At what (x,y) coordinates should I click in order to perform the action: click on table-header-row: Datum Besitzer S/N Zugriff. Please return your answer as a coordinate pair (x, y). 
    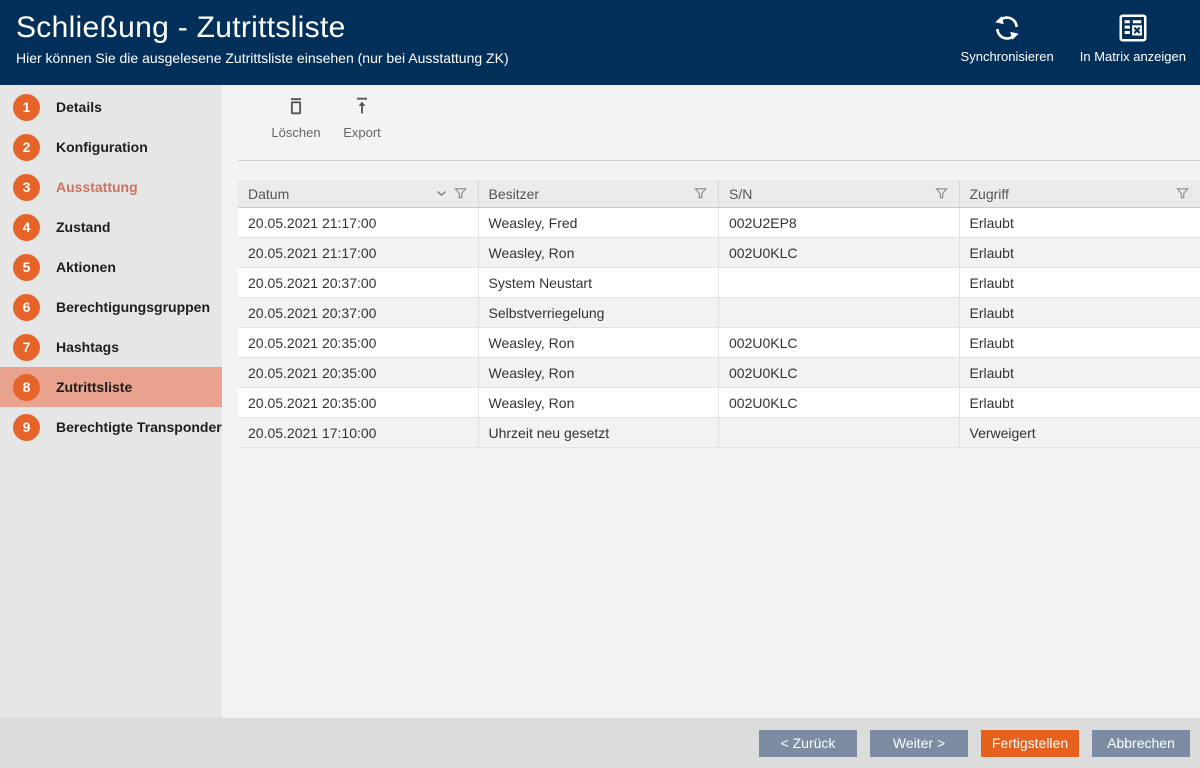
    Looking at the image, I should click on (719, 194).